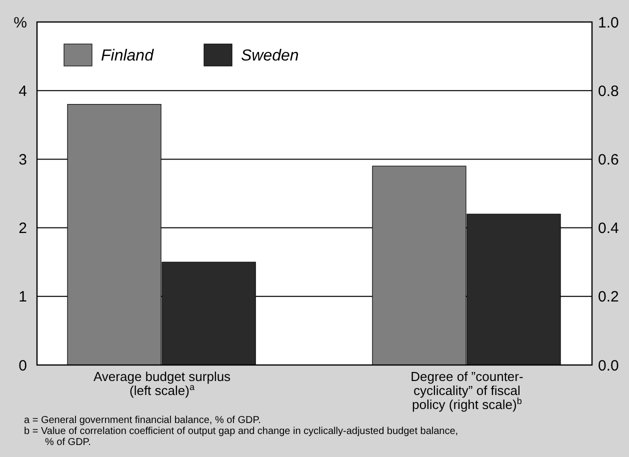  What do you see at coordinates (22, 297) in the screenshot?
I see `y-tick-label: 1` at bounding box center [22, 297].